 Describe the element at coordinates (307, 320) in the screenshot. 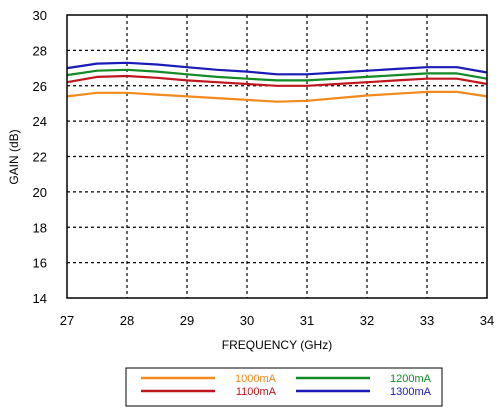

I see `x-tick-label: 31` at that location.